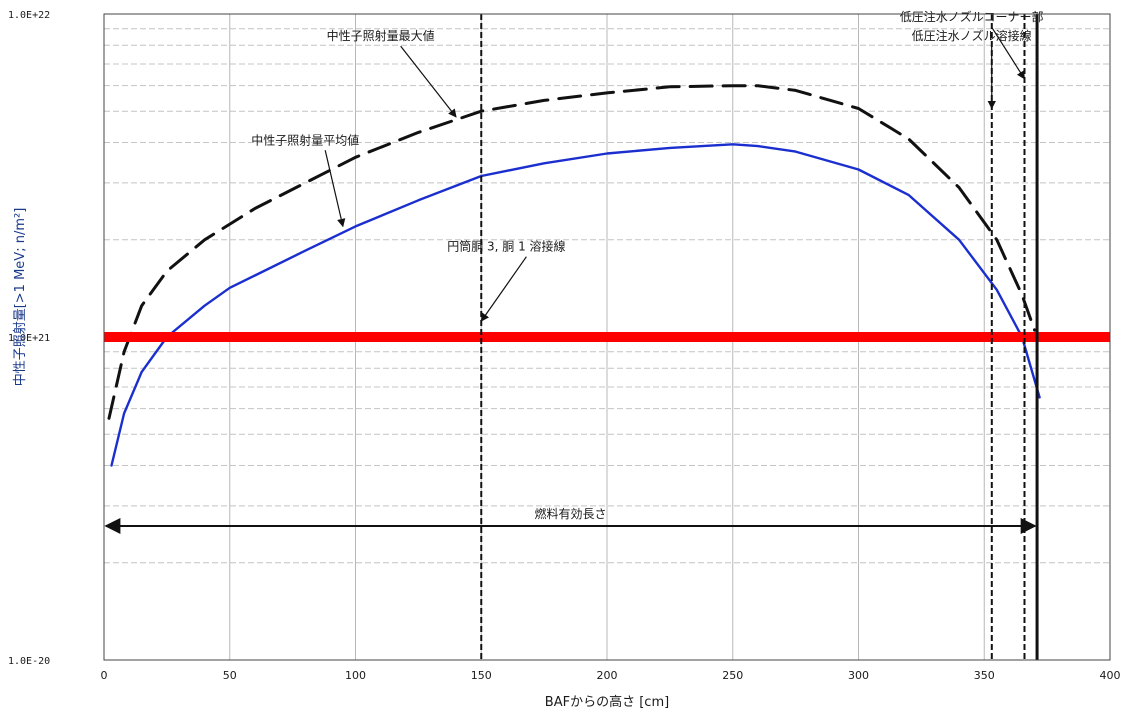 The width and height of the screenshot is (1126, 713). Describe the element at coordinates (104, 675) in the screenshot. I see `x-tick-label: 0` at that location.